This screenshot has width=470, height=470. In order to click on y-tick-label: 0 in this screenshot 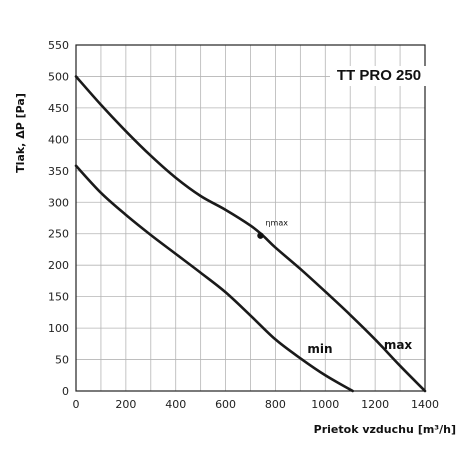, I will do `click(65, 391)`.